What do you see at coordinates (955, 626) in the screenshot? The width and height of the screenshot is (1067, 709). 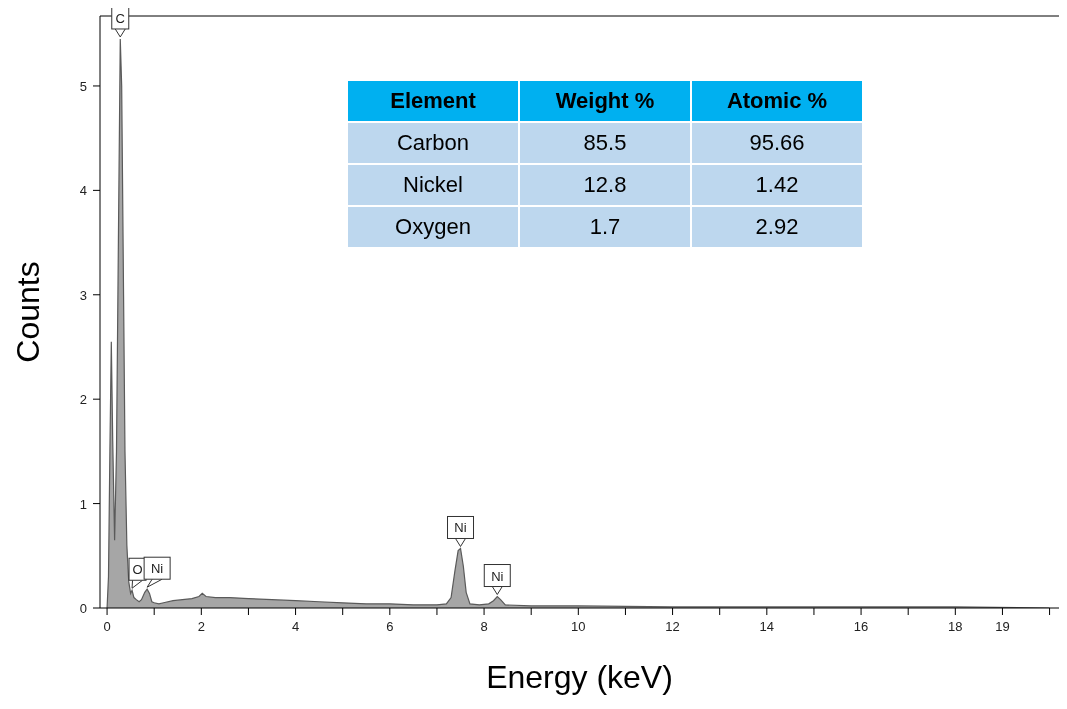 I see `x-tick-label: 18` at bounding box center [955, 626].